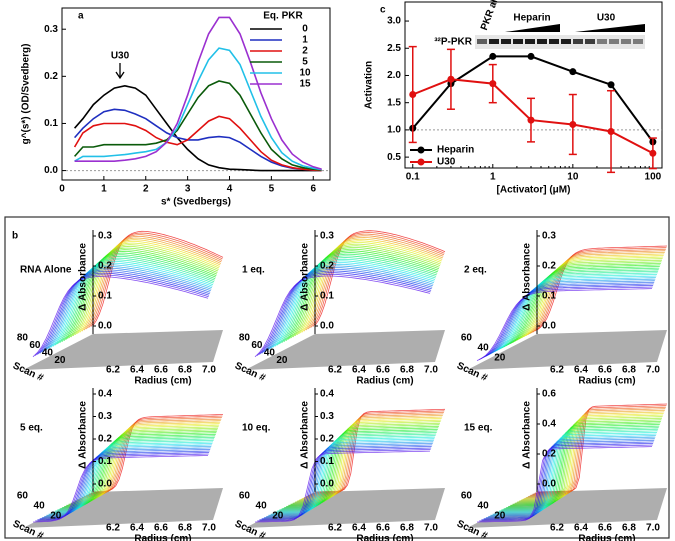 The image size is (675, 541). What do you see at coordinates (62, 189) in the screenshot?
I see `x-tick-label: 0` at bounding box center [62, 189].